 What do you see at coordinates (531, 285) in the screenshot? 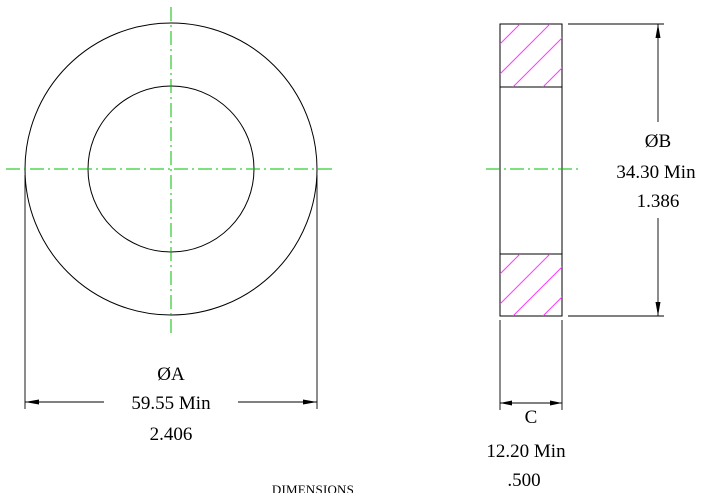
I see `section-hatch-bottom` at bounding box center [531, 285].